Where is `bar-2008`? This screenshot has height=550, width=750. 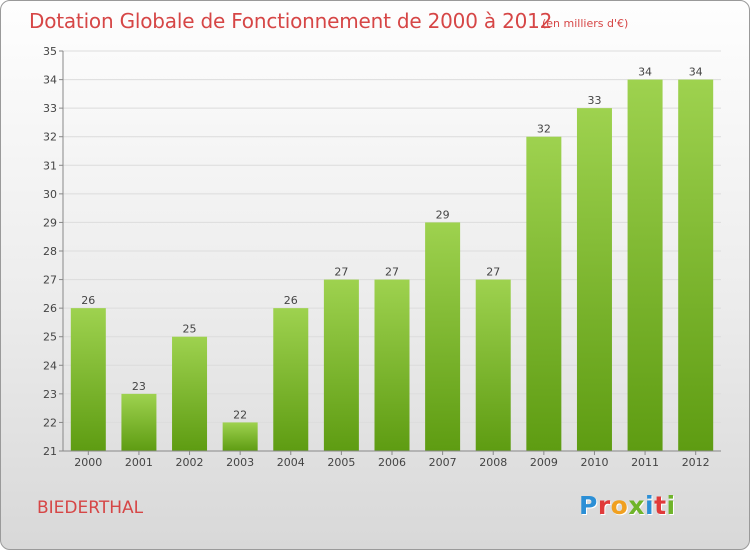 bar-2008 is located at coordinates (493, 365).